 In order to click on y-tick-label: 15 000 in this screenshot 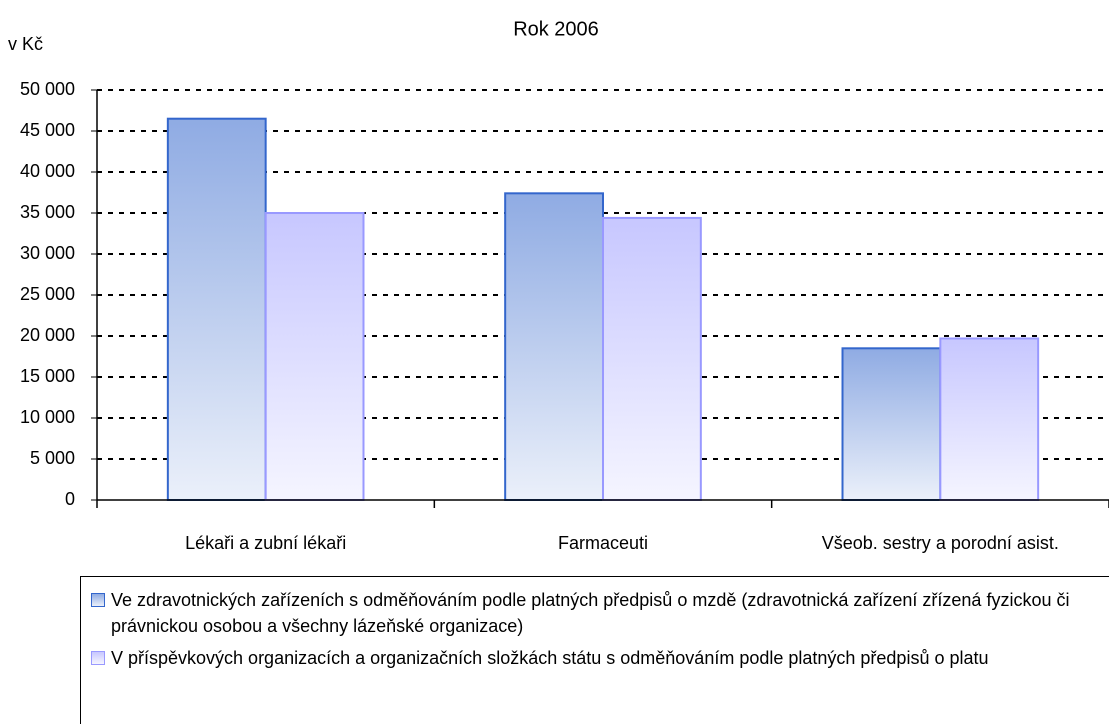, I will do `click(47, 376)`.